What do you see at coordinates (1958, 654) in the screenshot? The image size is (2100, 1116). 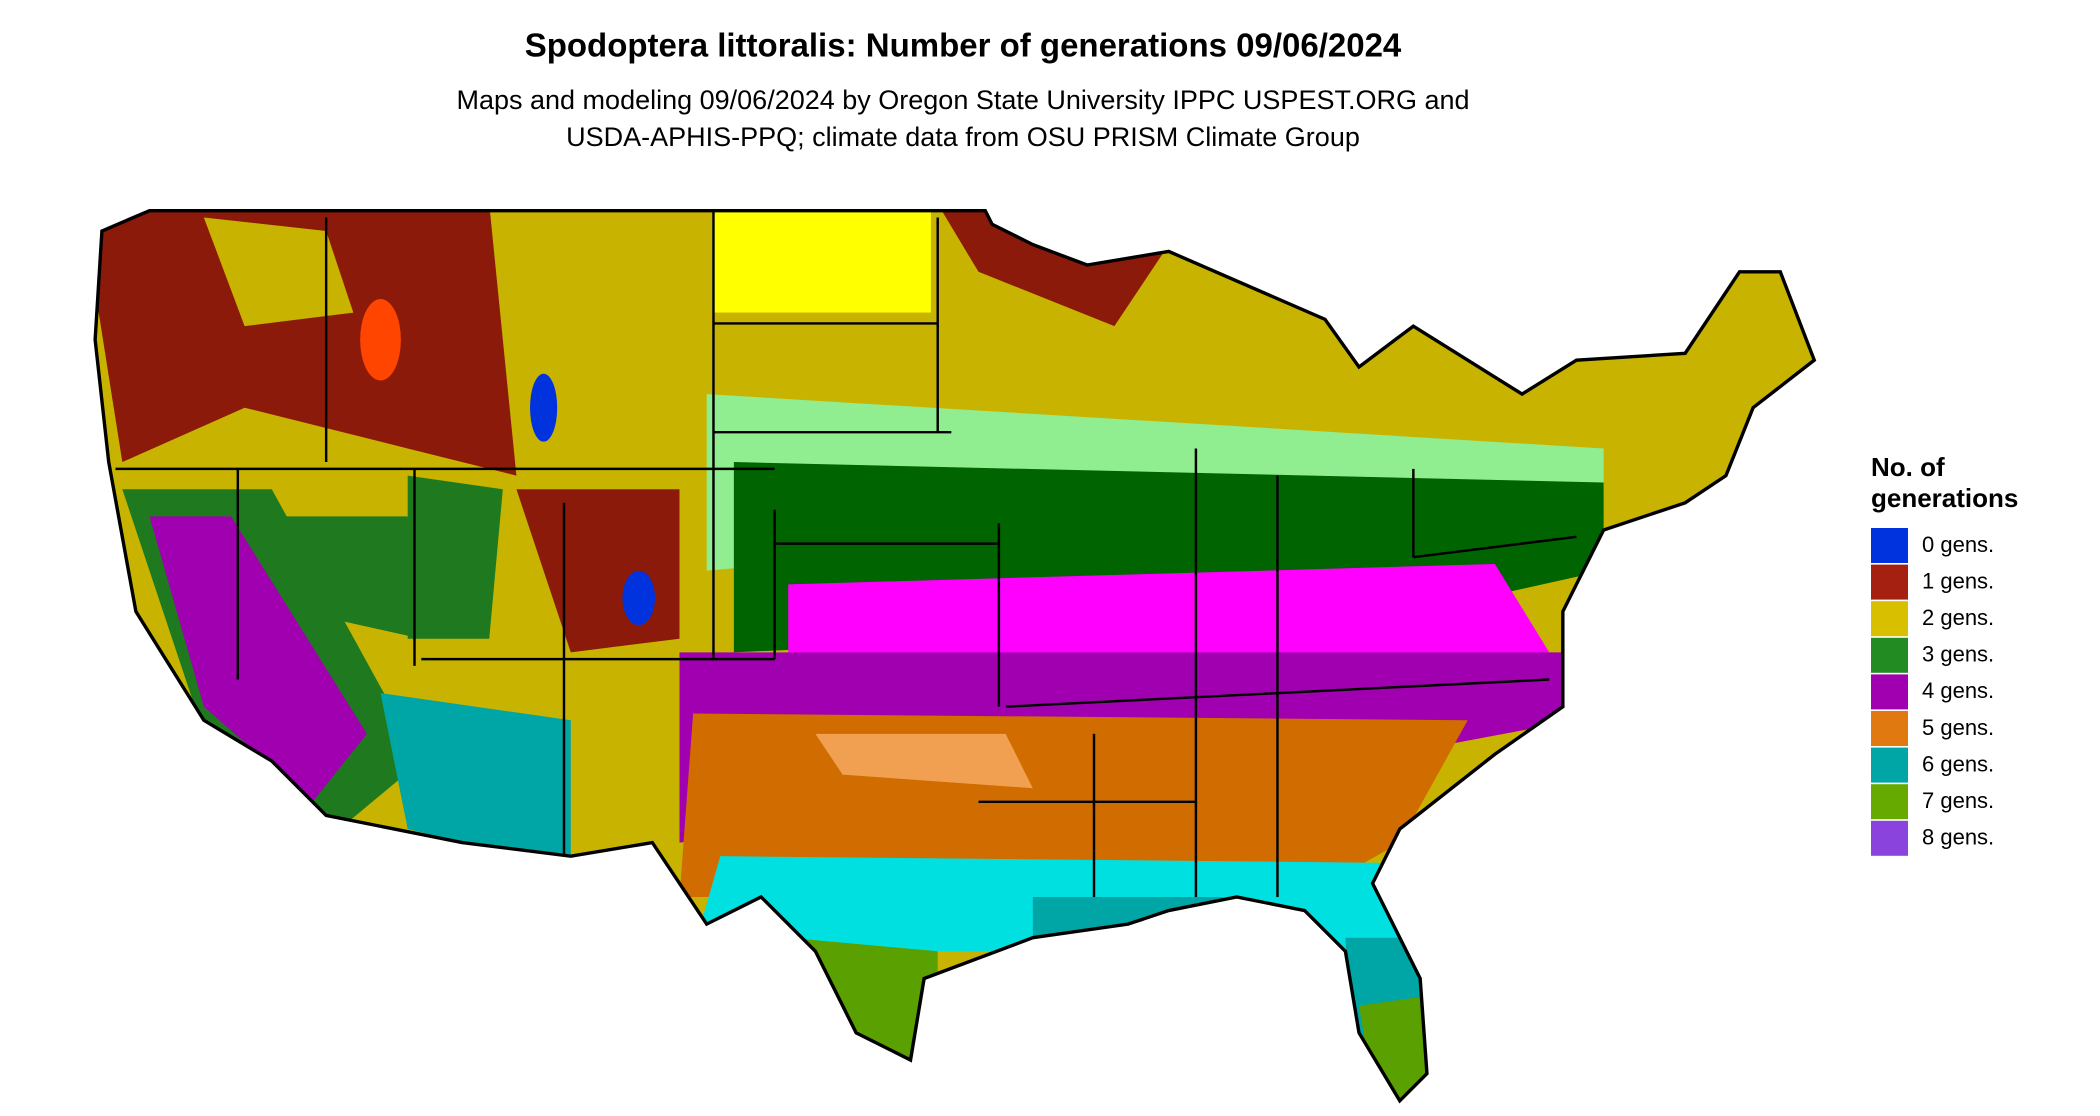 I see `legend-label: 3 gens.` at bounding box center [1958, 654].